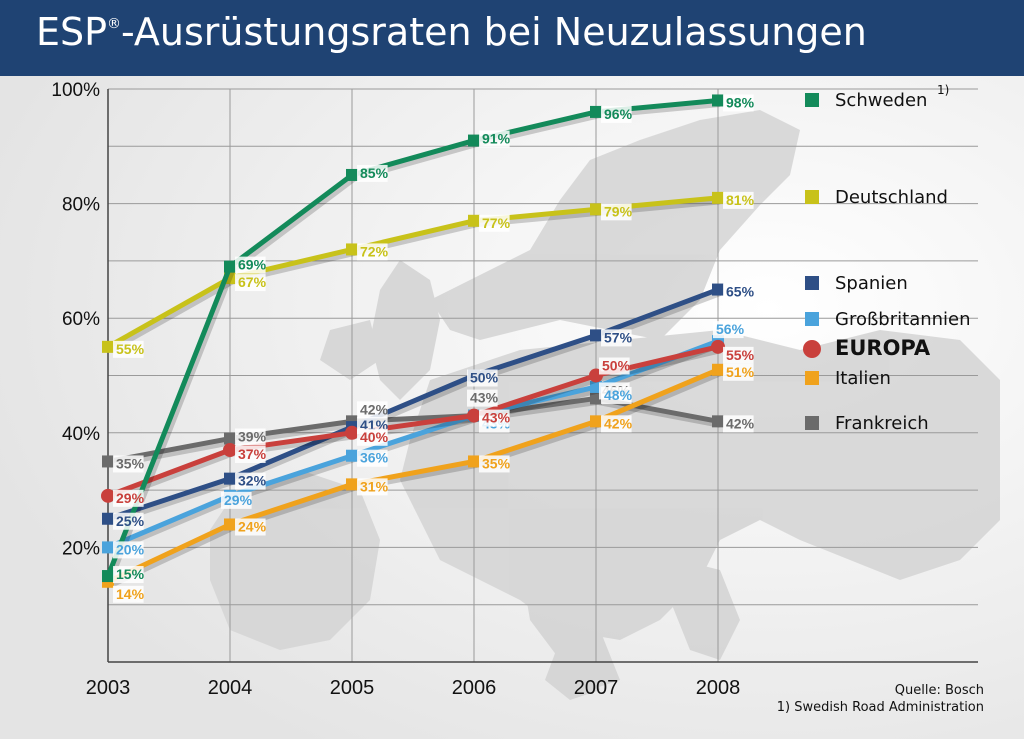 The height and width of the screenshot is (739, 1024). Describe the element at coordinates (130, 521) in the screenshot. I see `data-label-spanien: 25%` at that location.